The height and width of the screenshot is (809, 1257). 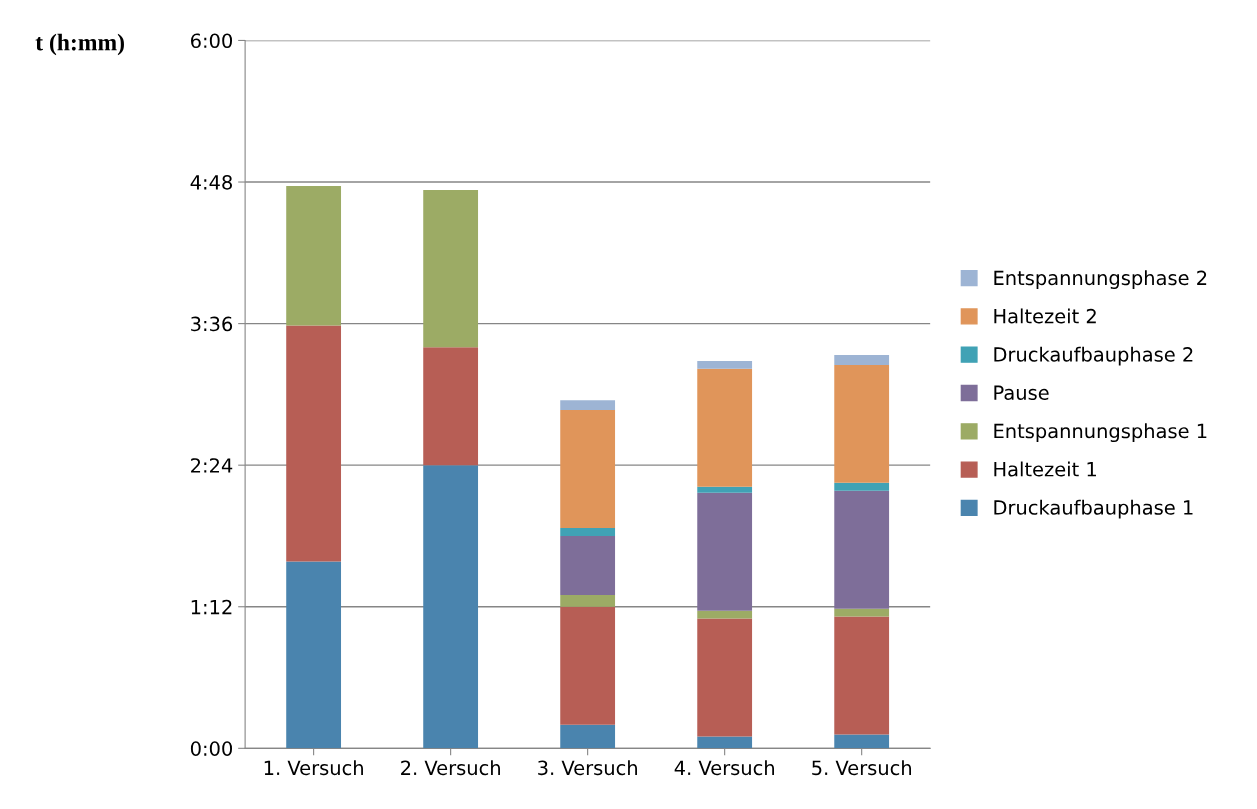 What do you see at coordinates (587, 768) in the screenshot?
I see `x-tick-label: 3. Versuch` at bounding box center [587, 768].